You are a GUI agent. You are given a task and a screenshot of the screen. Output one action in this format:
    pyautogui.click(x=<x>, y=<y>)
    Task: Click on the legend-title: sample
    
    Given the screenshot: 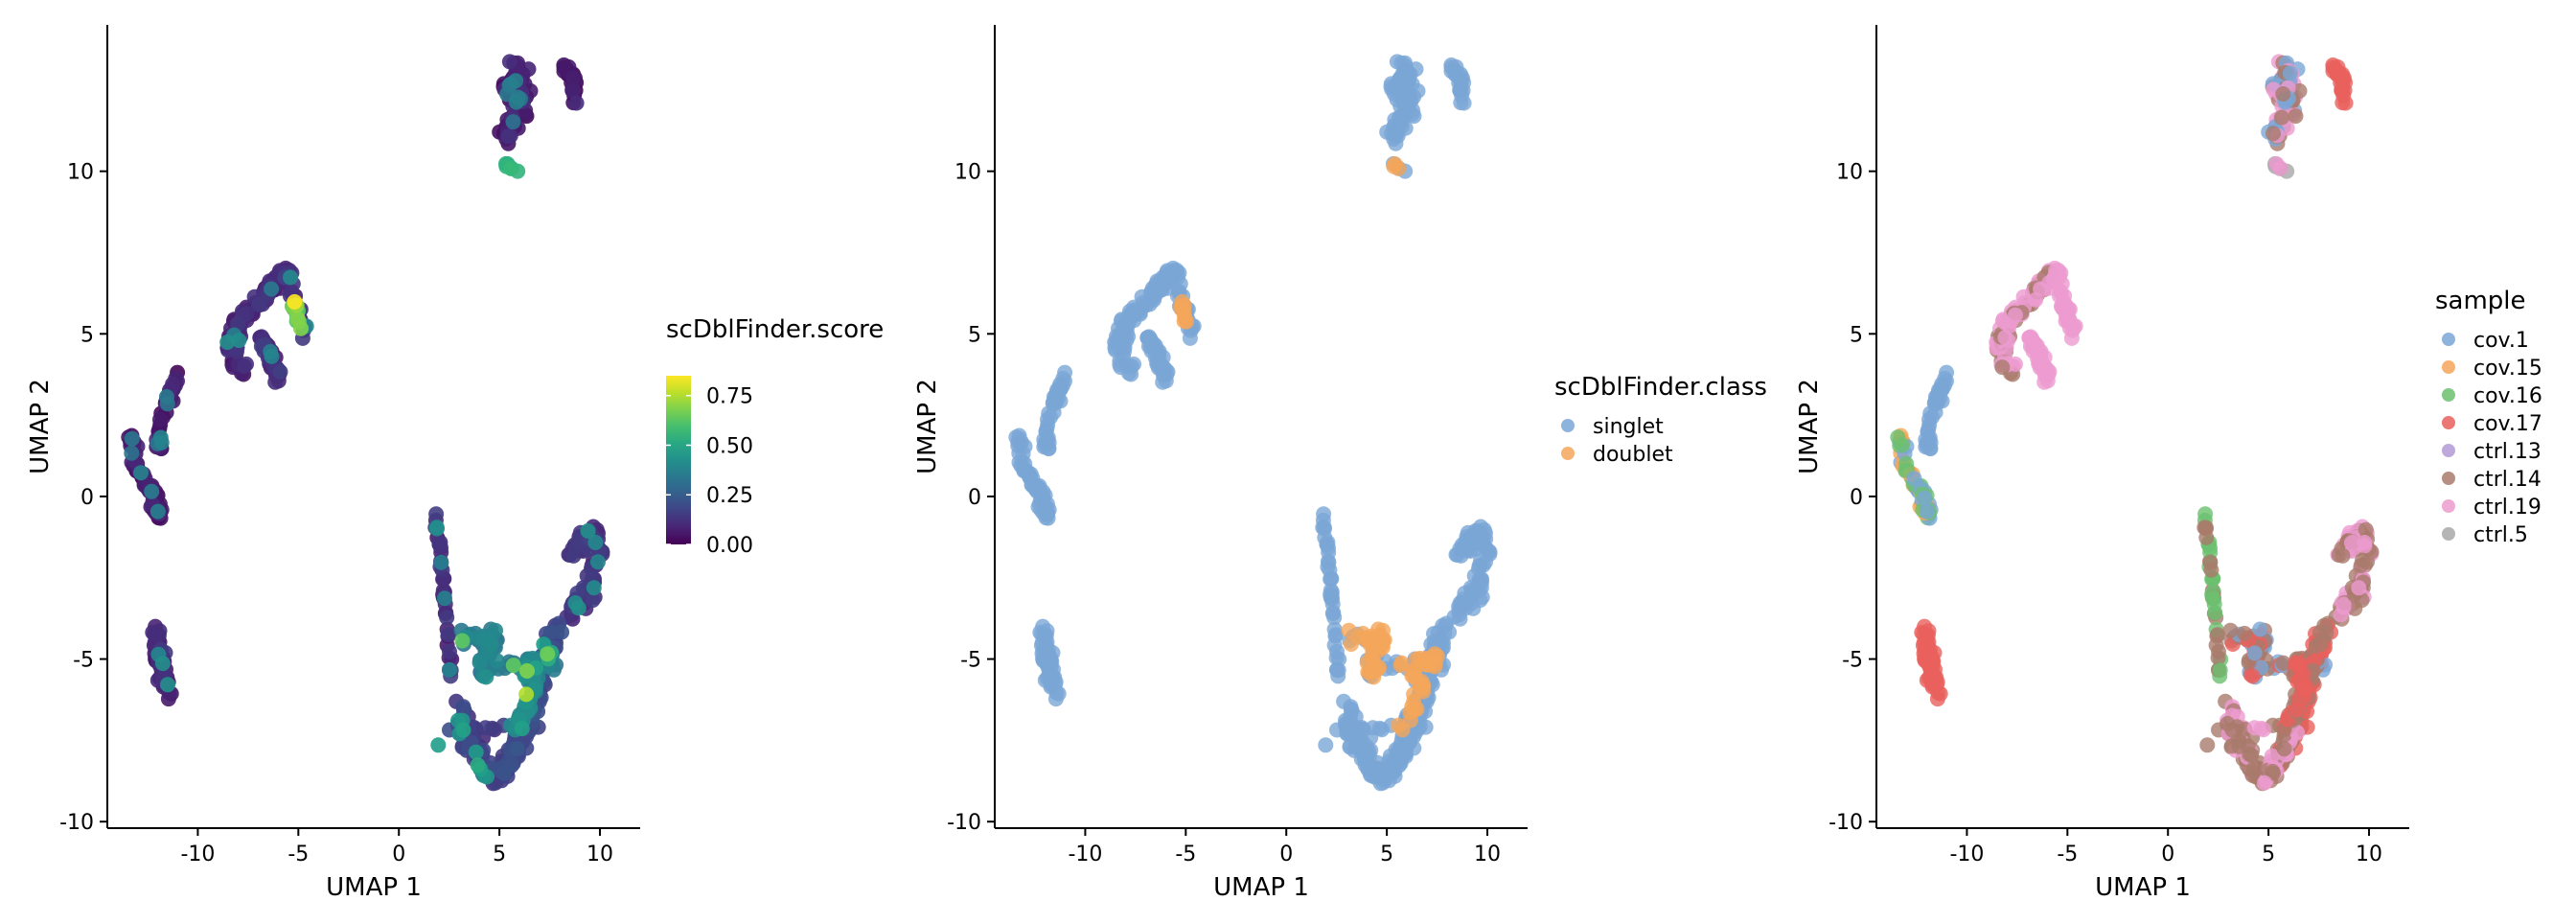 What is the action you would take?
    pyautogui.click(x=2480, y=301)
    